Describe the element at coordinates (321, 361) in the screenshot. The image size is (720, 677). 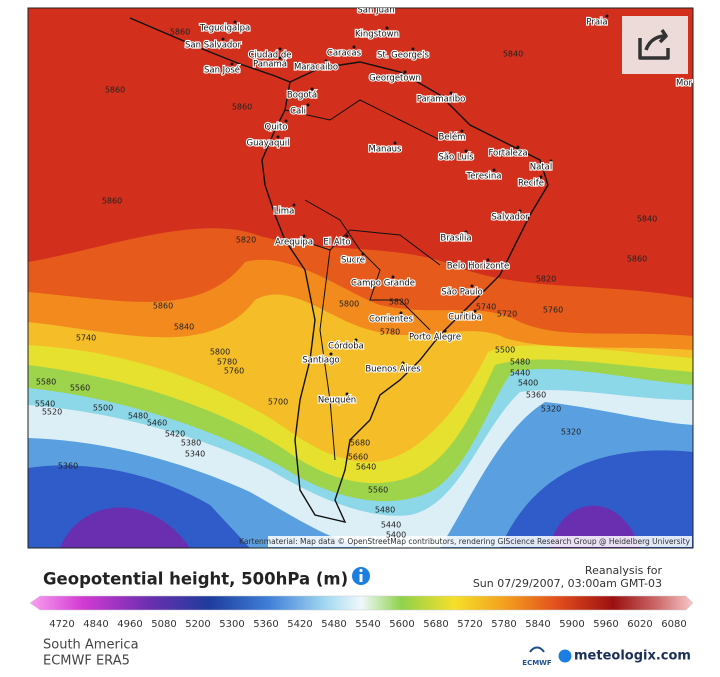
I see `city-label: Santiago` at that location.